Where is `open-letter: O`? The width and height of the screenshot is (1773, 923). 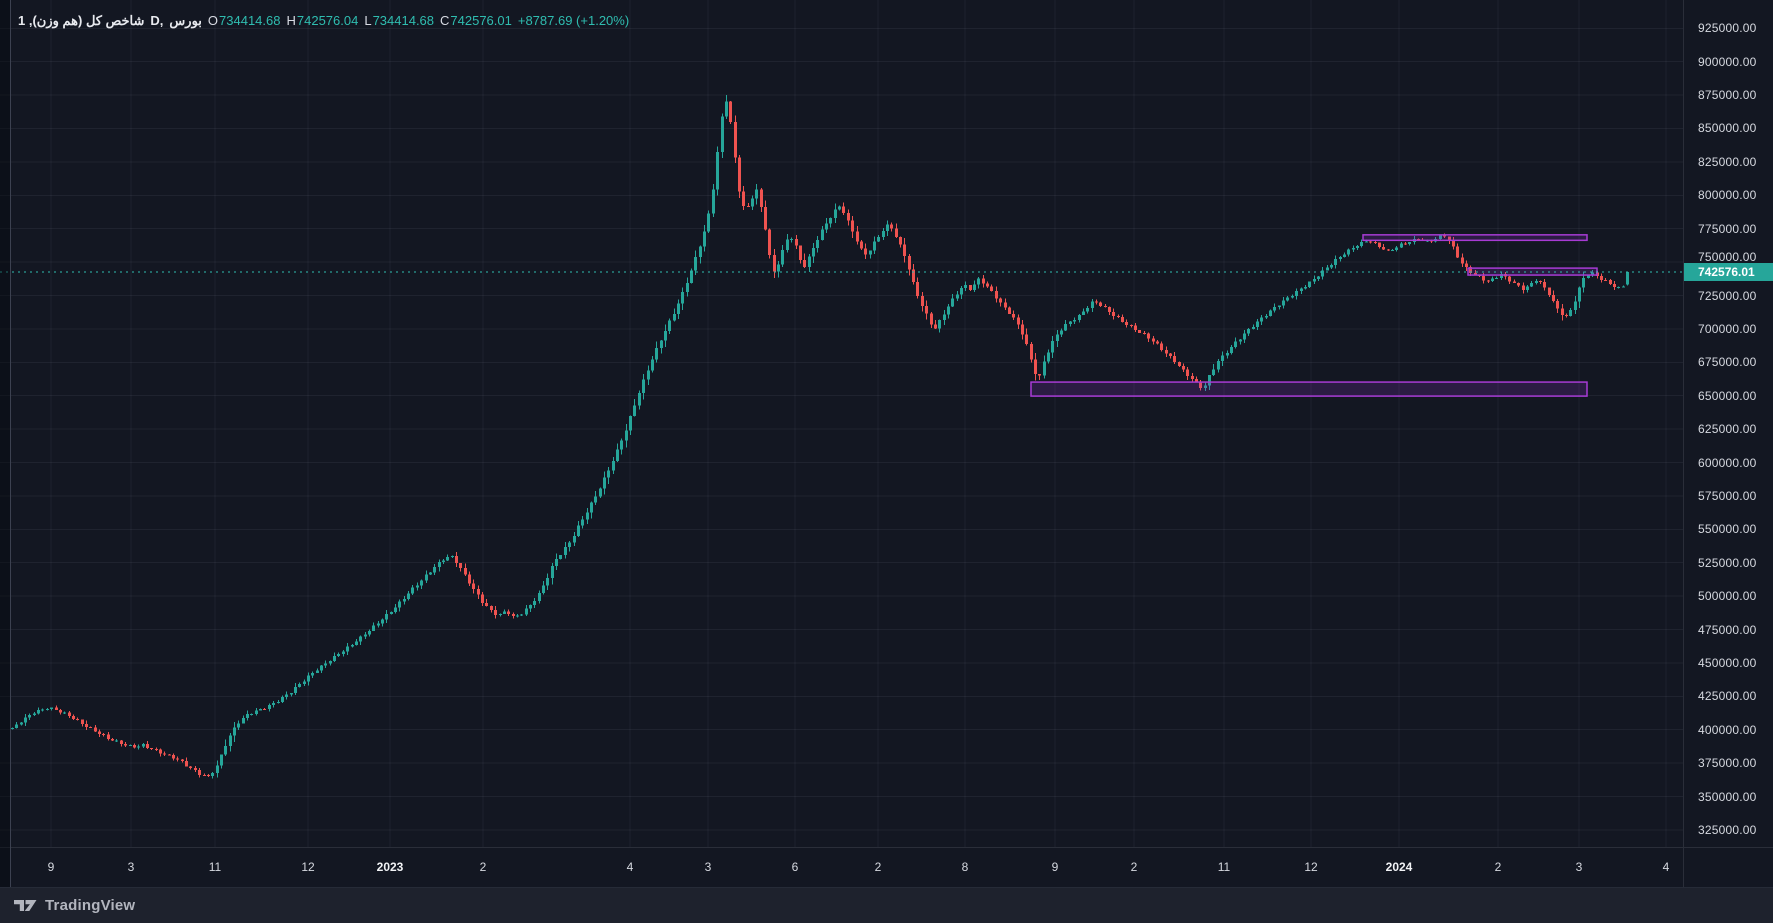
open-letter: O is located at coordinates (213, 20).